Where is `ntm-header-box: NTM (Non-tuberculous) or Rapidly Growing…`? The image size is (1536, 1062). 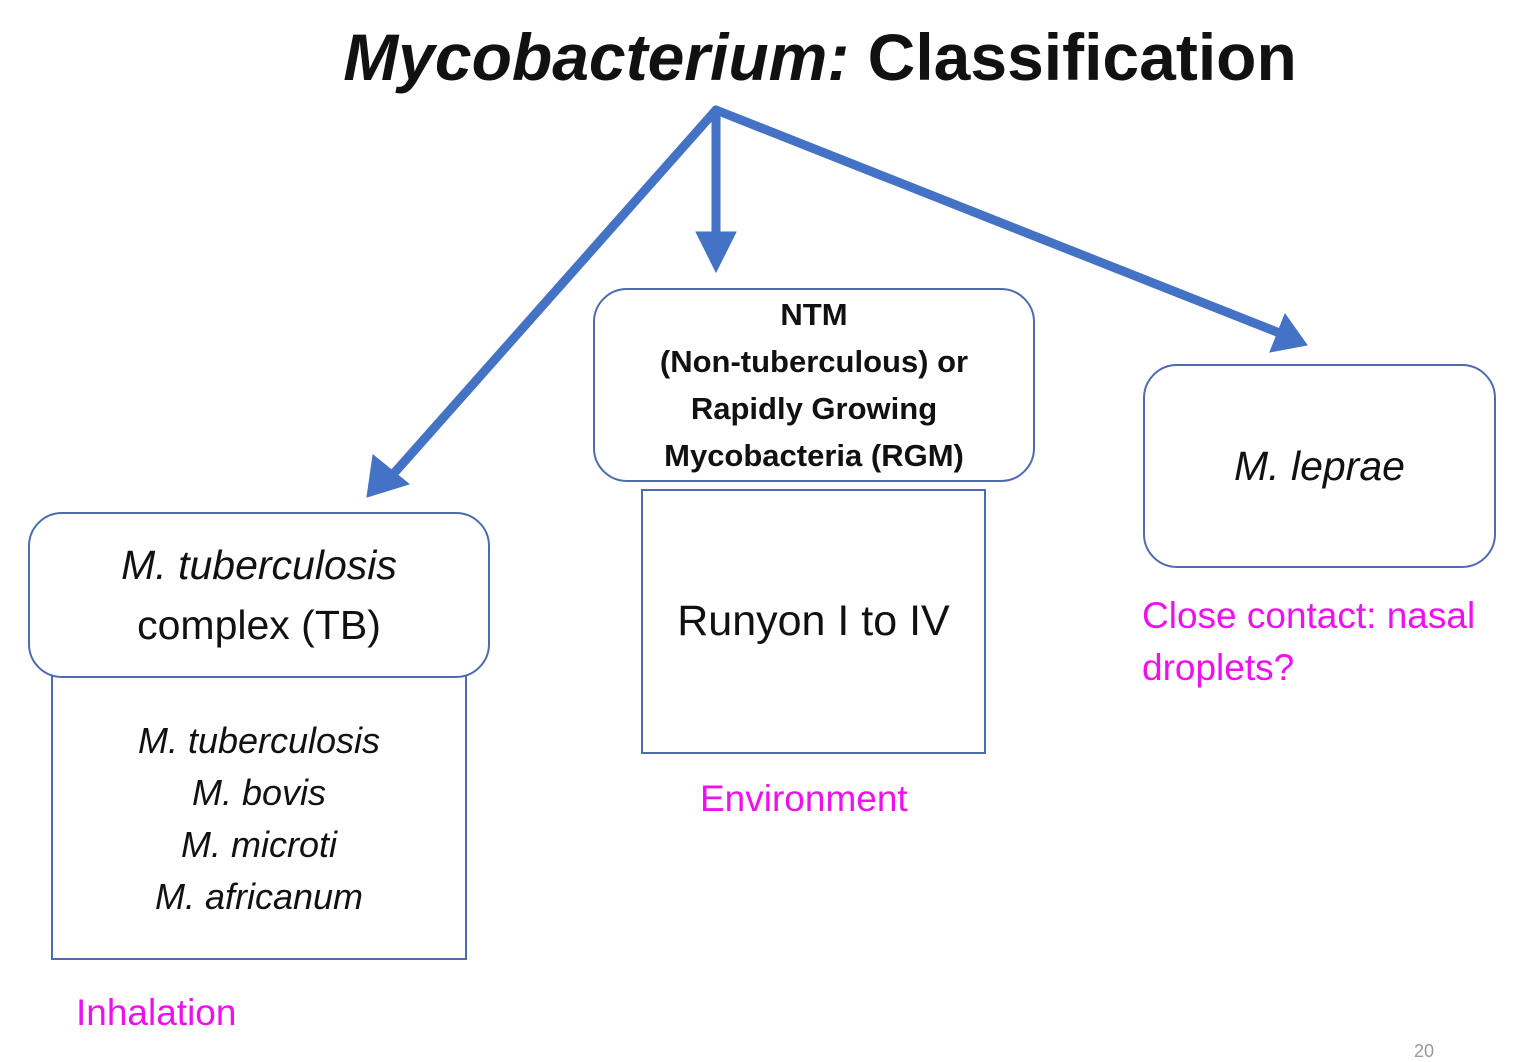 ntm-header-box: NTM (Non-tuberculous) or Rapidly Growing… is located at coordinates (814, 385).